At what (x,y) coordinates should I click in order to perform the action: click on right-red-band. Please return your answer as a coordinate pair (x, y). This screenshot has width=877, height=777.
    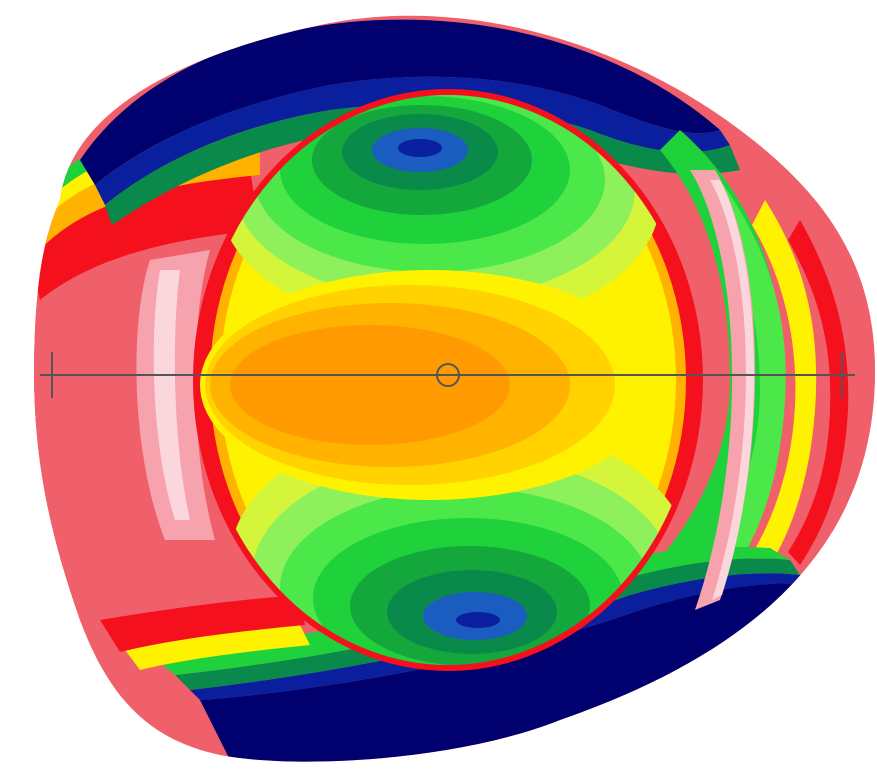
    Looking at the image, I should click on (818, 392).